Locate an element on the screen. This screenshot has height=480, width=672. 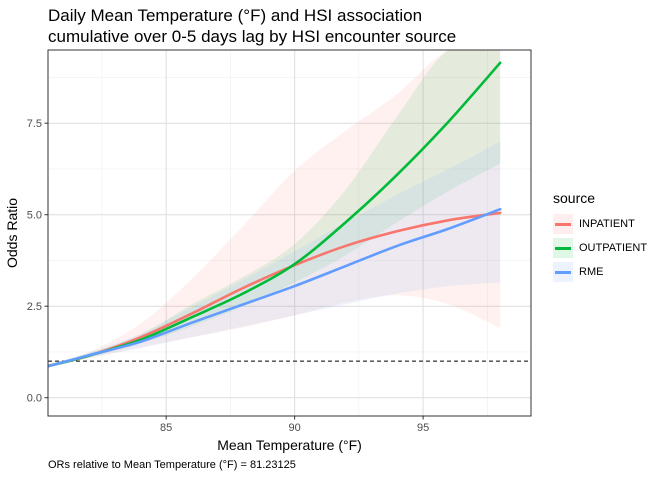
y-tick-label: 0.0 is located at coordinates (34, 399).